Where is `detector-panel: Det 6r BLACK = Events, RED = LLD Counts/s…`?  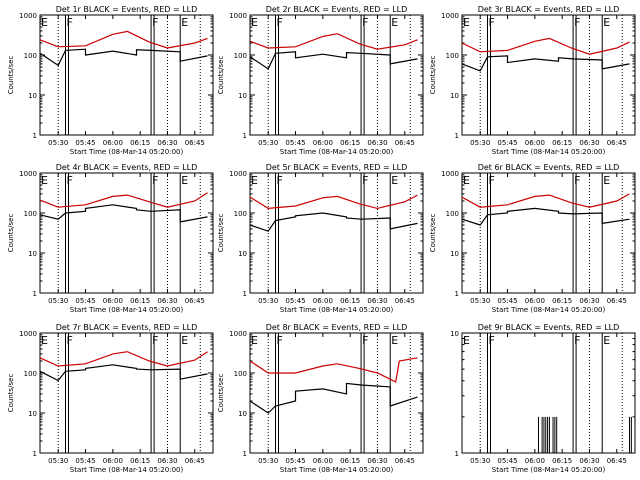 detector-panel: Det 6r BLACK = Events, RED = LLD Counts/s… is located at coordinates (532, 238).